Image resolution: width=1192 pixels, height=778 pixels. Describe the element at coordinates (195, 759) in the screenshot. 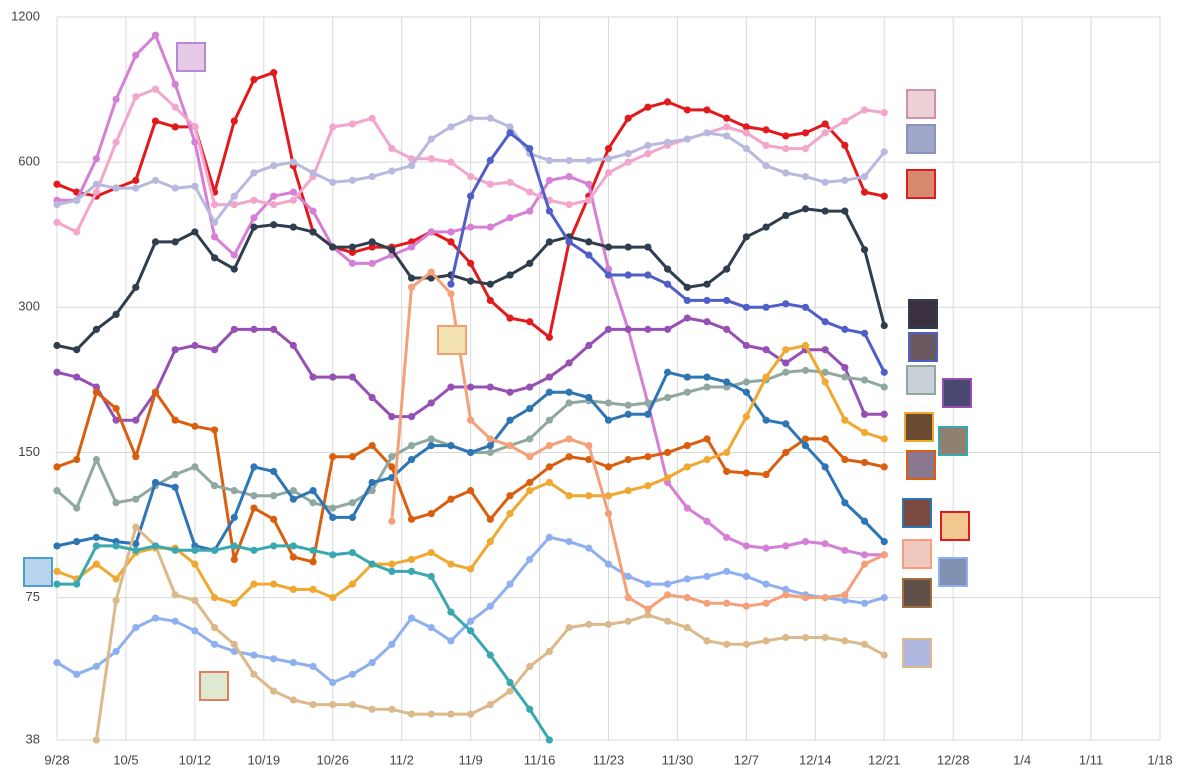

I see `x-tick-label: 10/12` at that location.